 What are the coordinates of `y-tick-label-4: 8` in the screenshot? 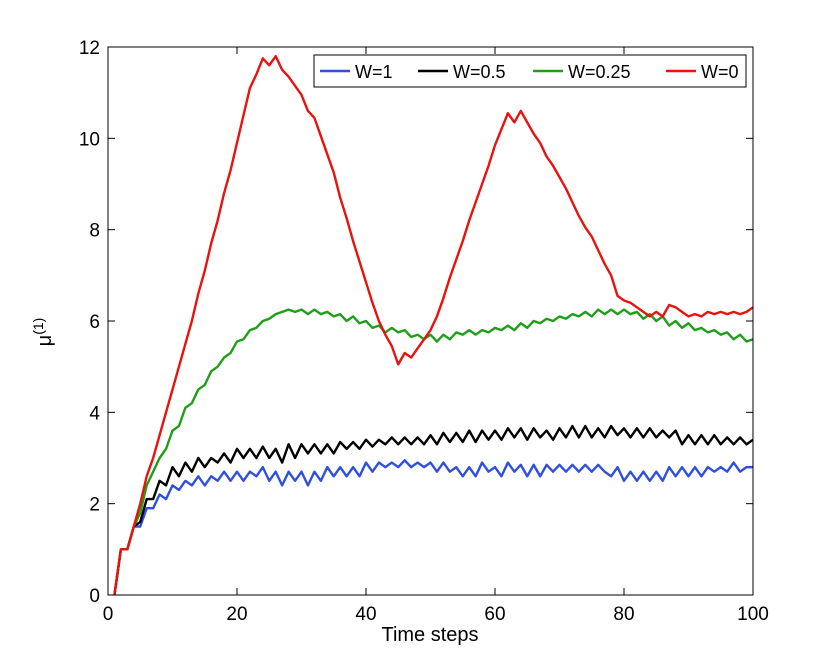 It's located at (94, 231).